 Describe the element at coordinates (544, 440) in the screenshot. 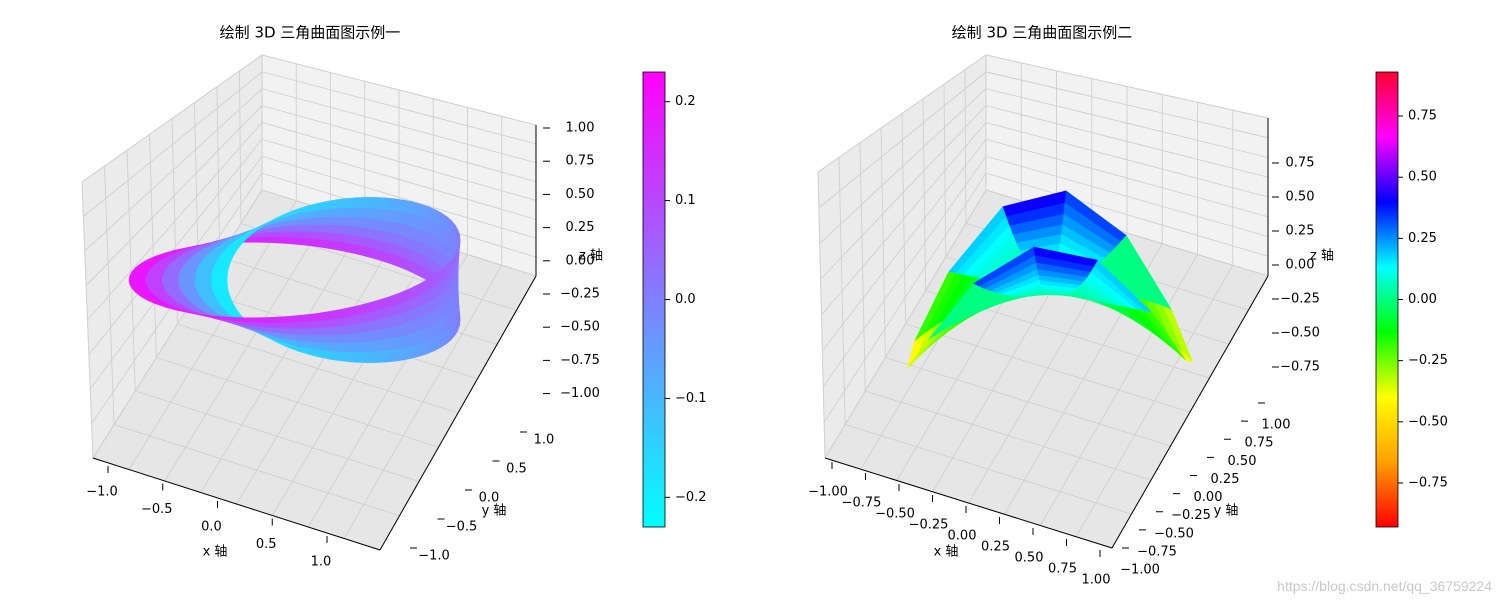

I see `y-tick-label: 1.0` at that location.